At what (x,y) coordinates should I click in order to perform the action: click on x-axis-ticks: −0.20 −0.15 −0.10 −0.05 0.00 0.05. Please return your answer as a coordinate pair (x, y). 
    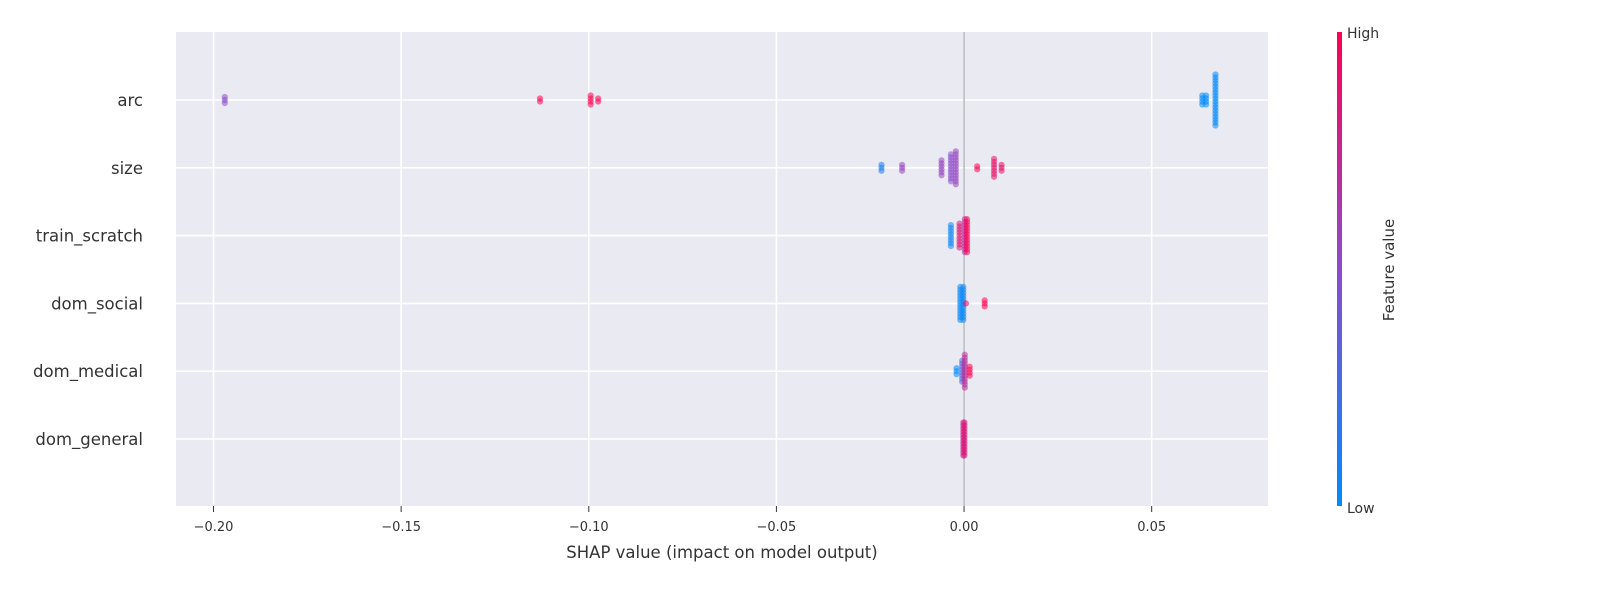
    Looking at the image, I should click on (680, 520).